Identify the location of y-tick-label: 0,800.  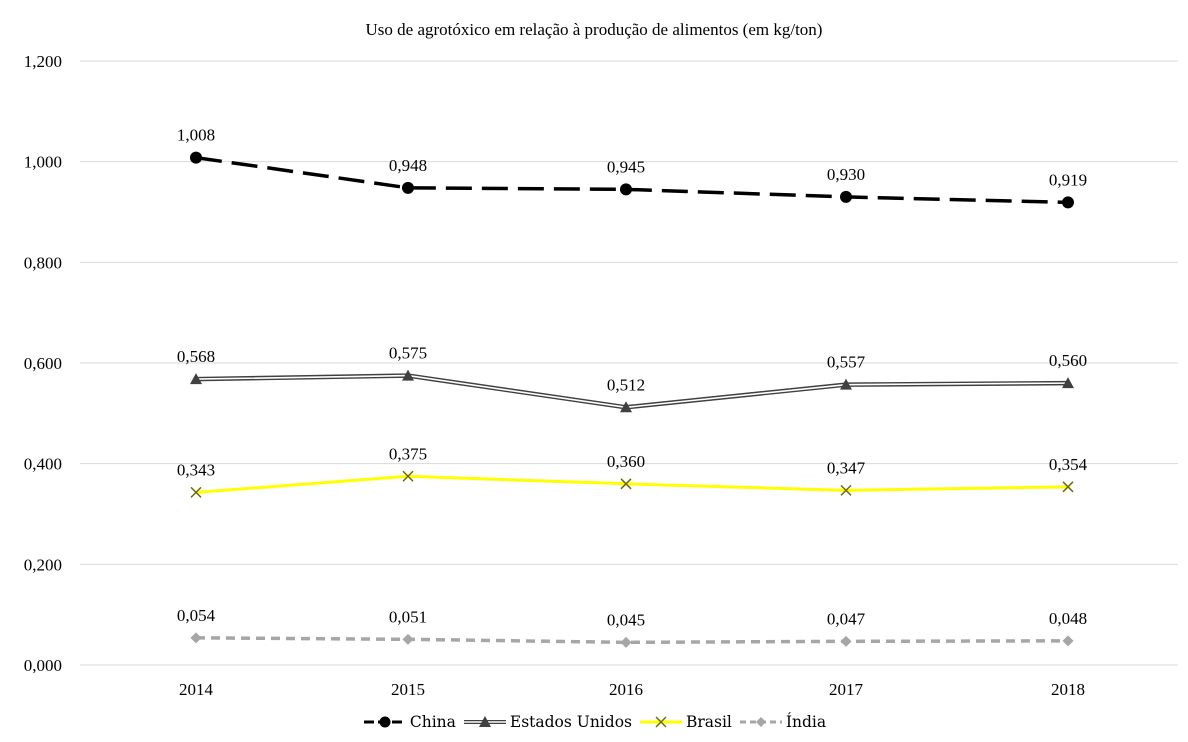
(43, 262).